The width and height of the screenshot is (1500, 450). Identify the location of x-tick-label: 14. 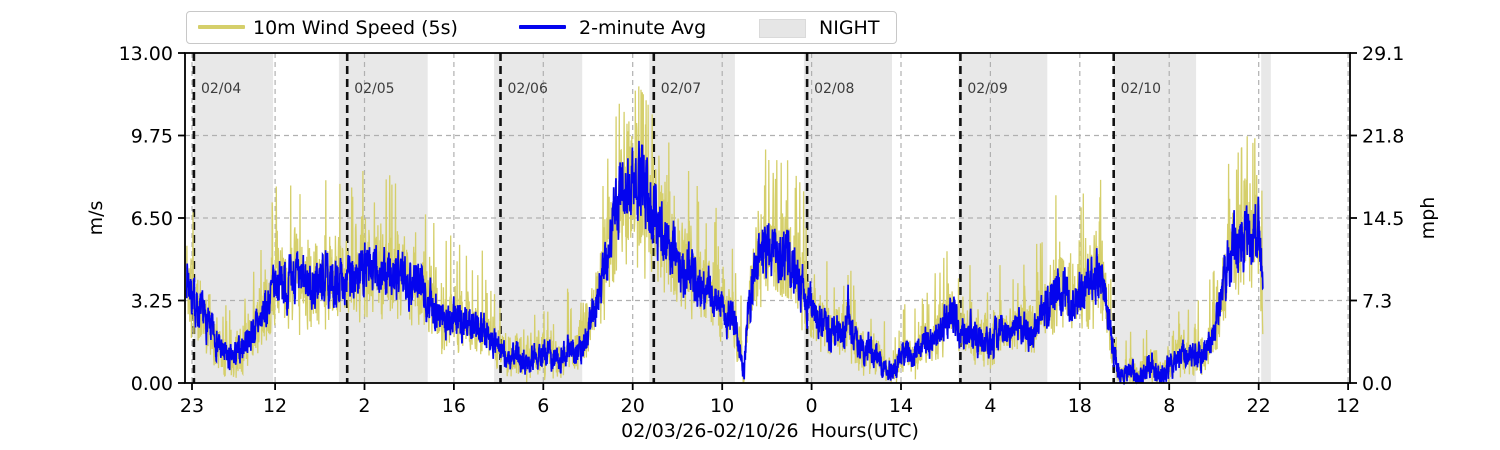
(901, 406).